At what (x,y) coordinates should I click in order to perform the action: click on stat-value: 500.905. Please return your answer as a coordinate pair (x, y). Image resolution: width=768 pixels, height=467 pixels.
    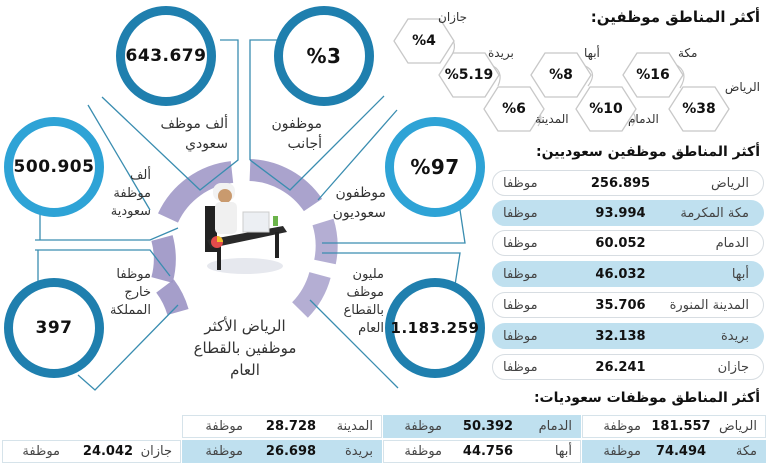
    Looking at the image, I should click on (54, 167).